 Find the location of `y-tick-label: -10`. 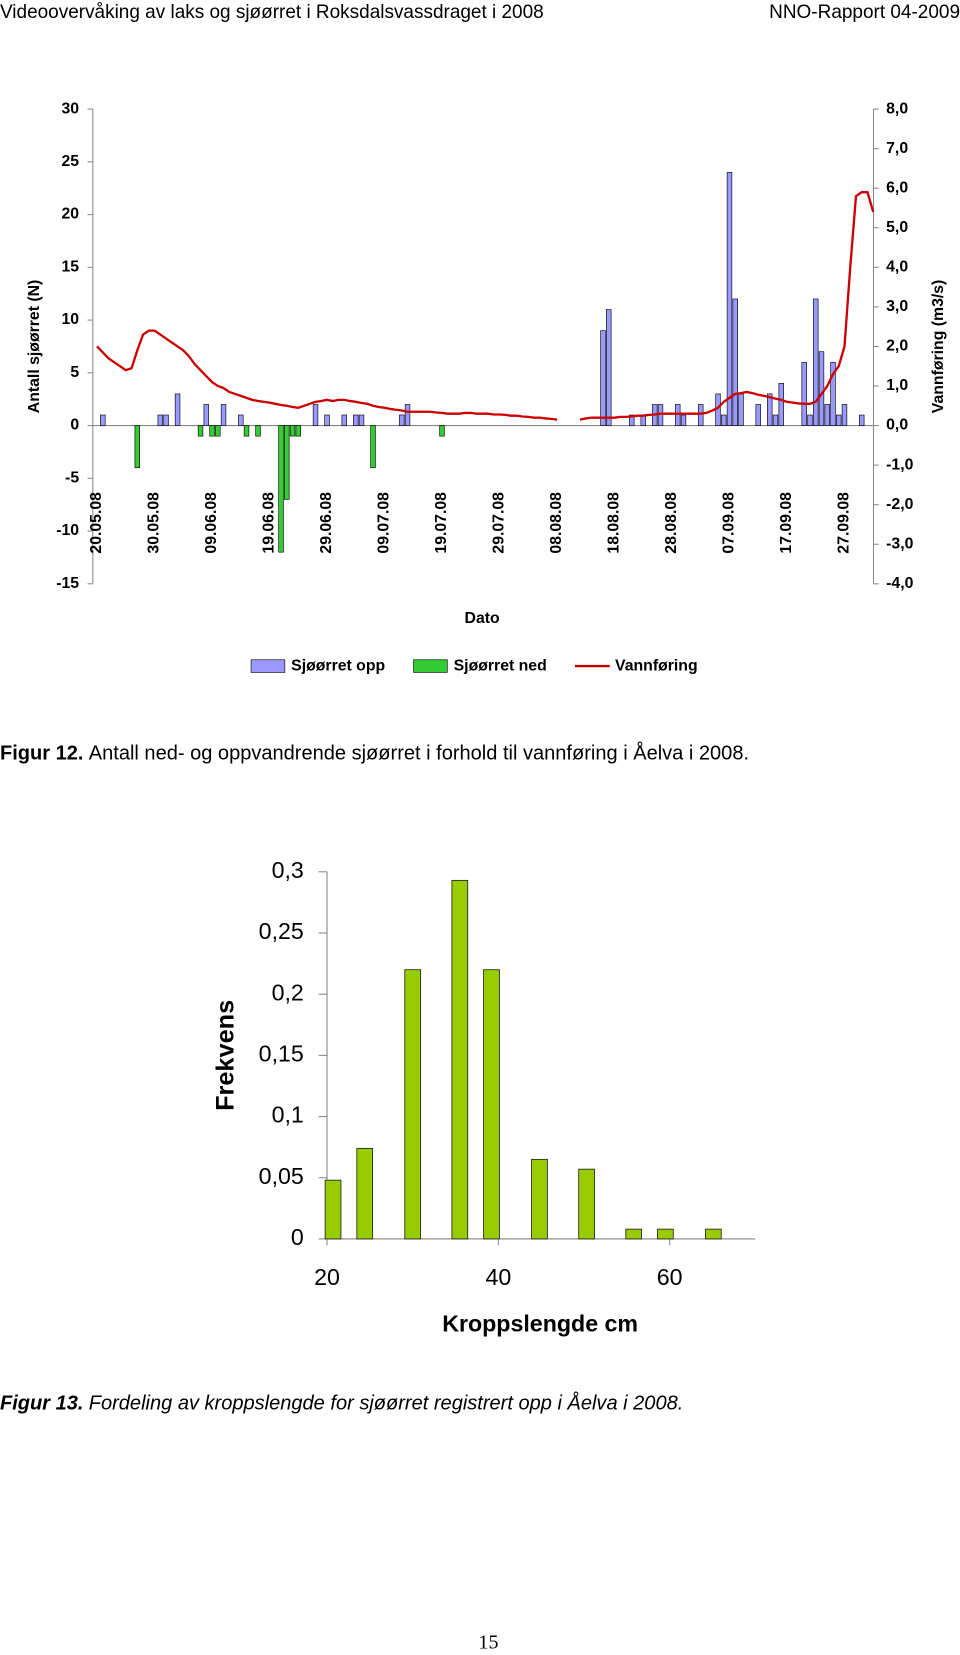

y-tick-label: -10 is located at coordinates (67, 530).